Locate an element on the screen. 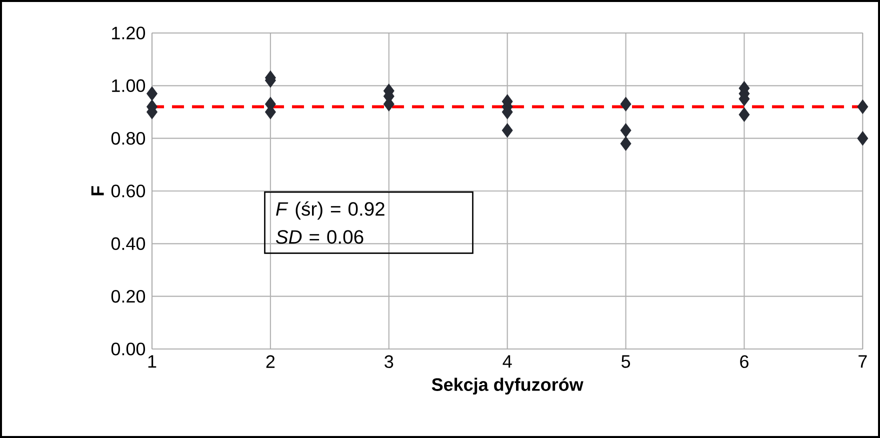  x-tick-label: 2 is located at coordinates (270, 361).